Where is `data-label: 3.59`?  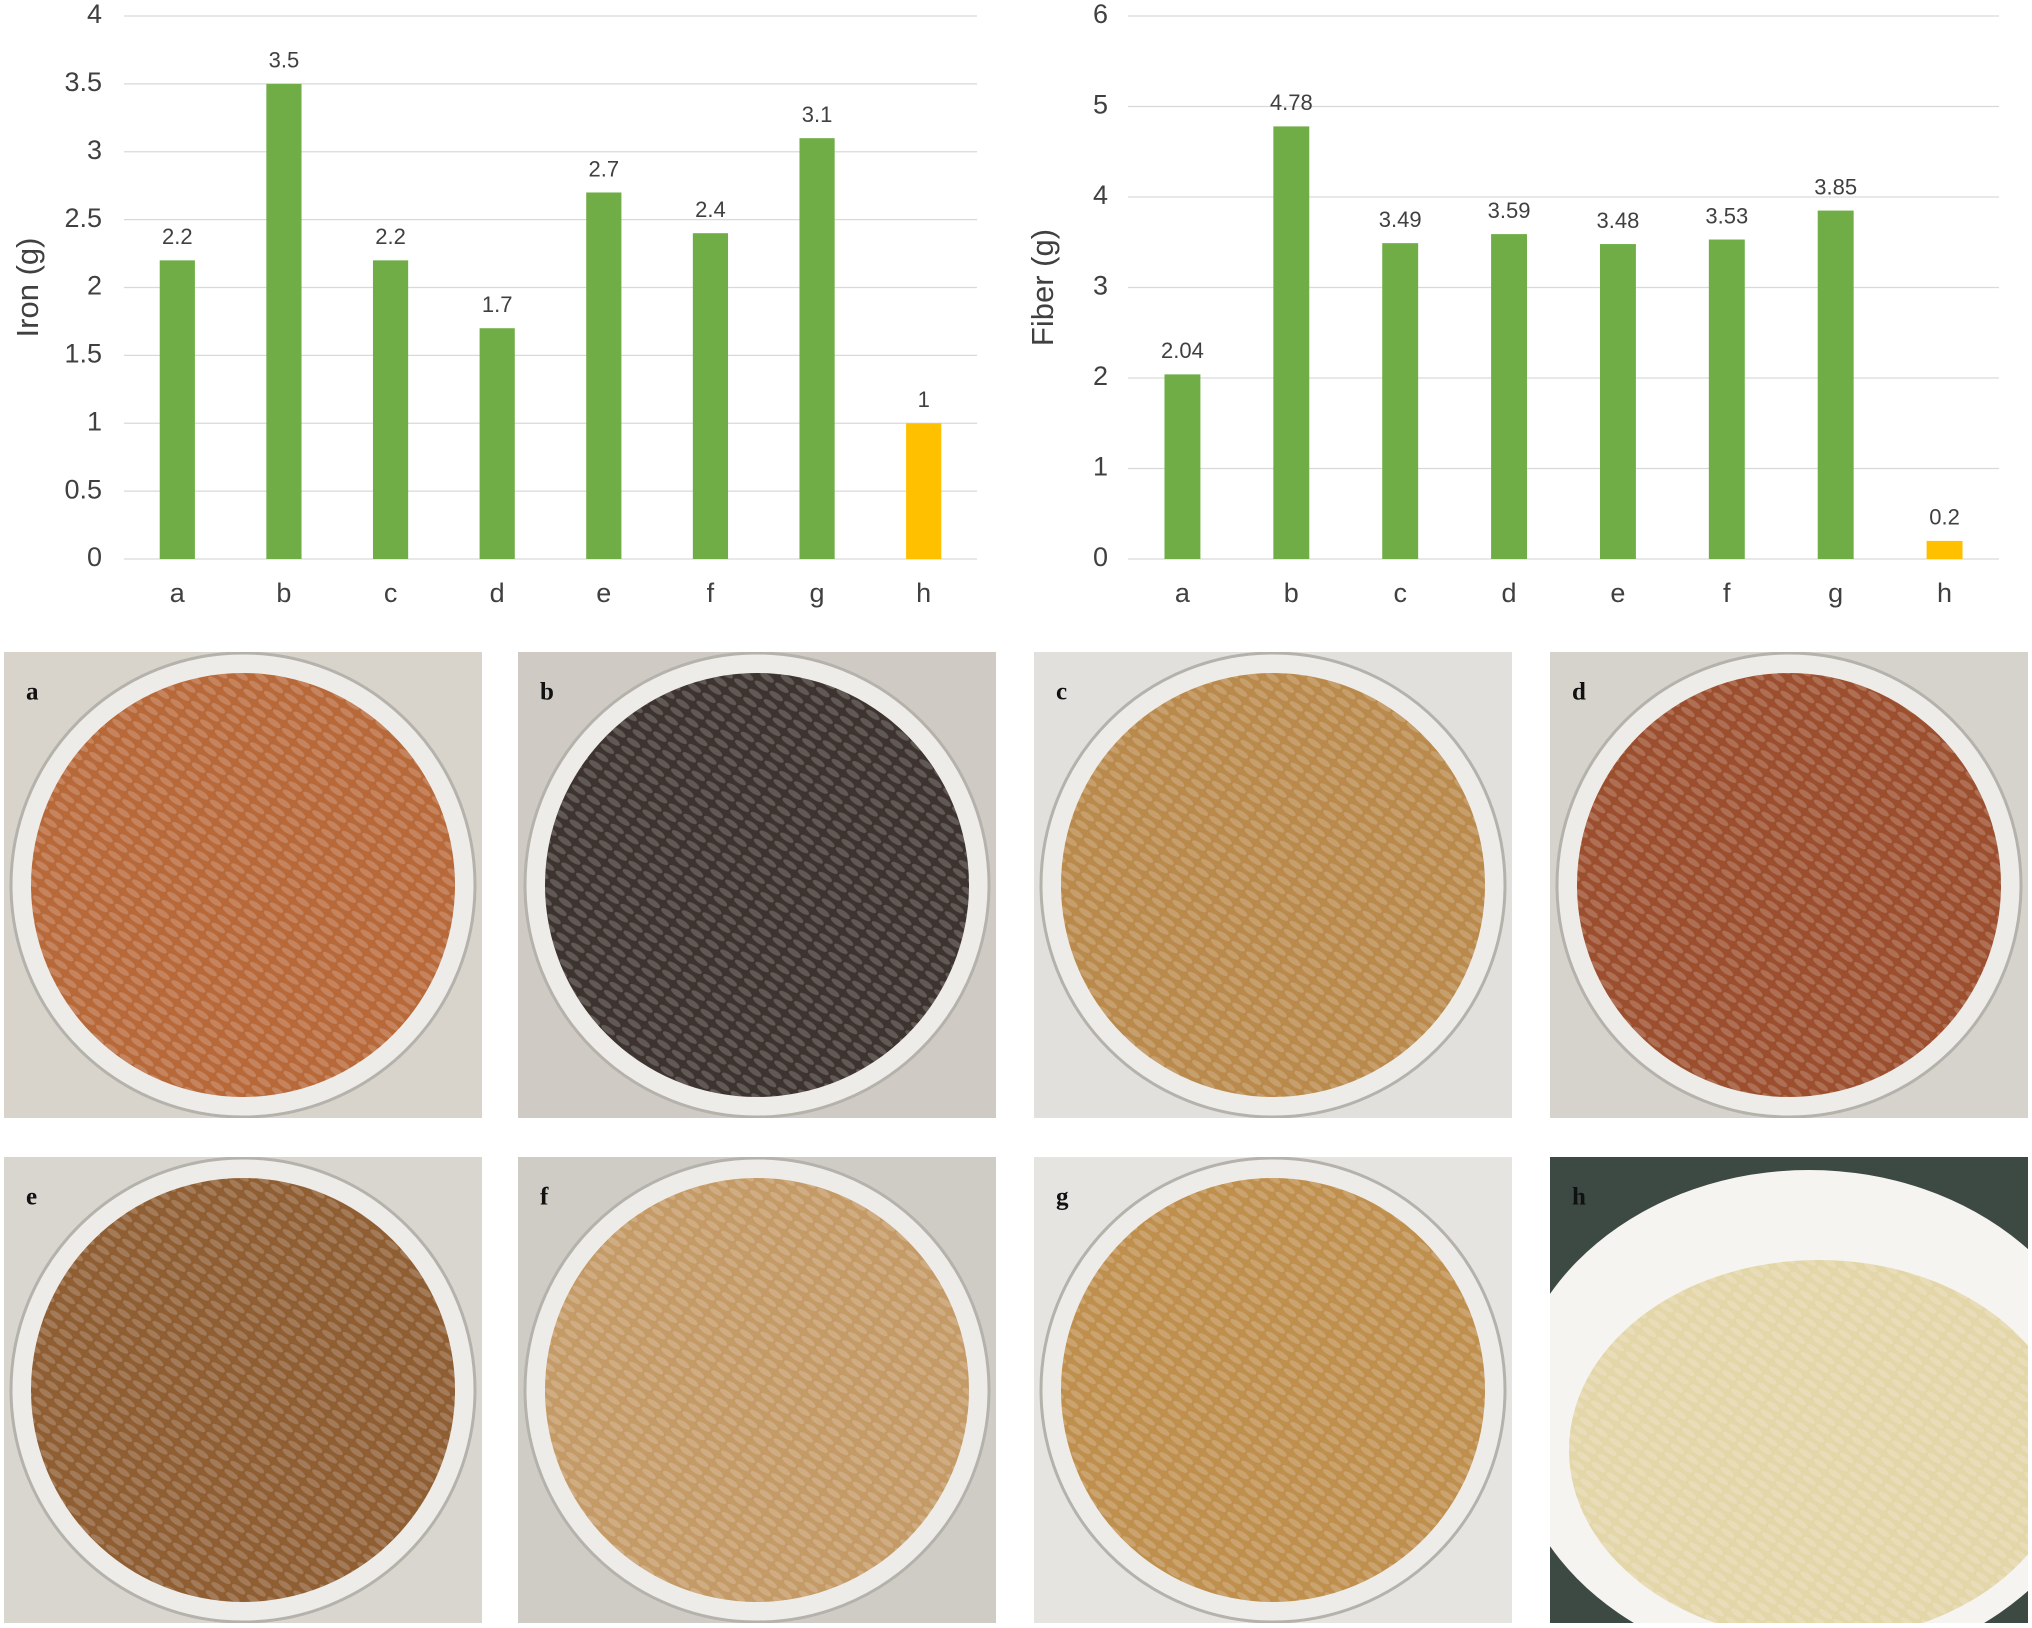
data-label: 3.59 is located at coordinates (1509, 210).